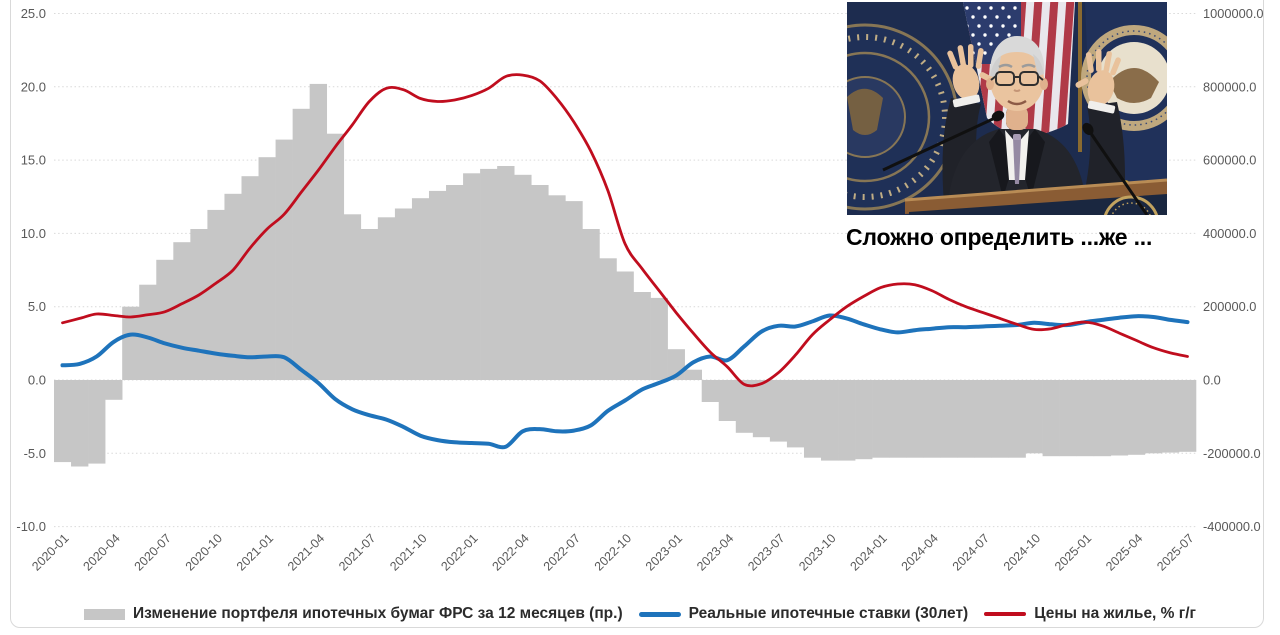  Describe the element at coordinates (153, 552) in the screenshot. I see `svg-text: 2020-07` at that location.